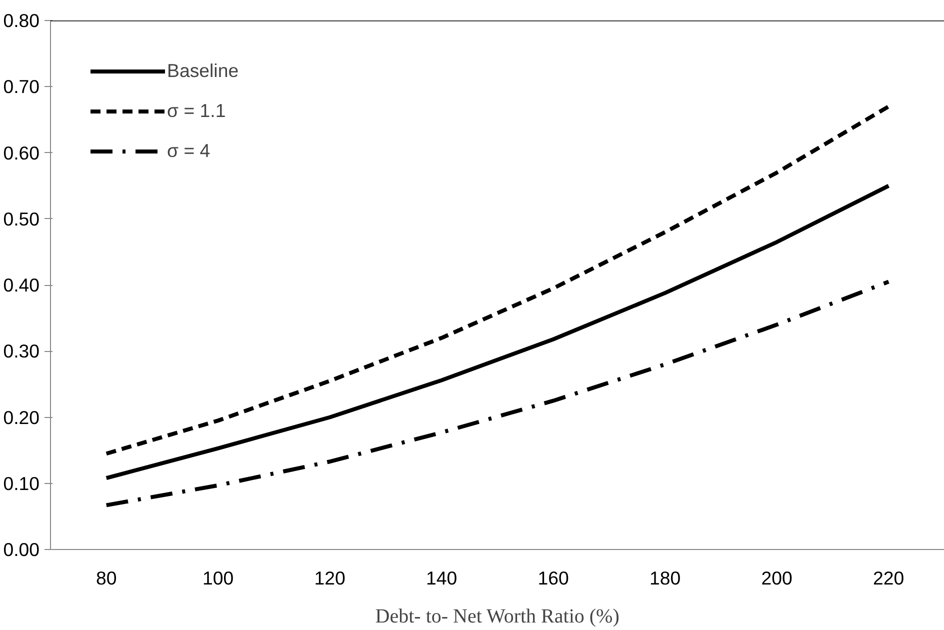 This screenshot has height=630, width=944. Describe the element at coordinates (888, 578) in the screenshot. I see `x-tick-label: 220` at that location.